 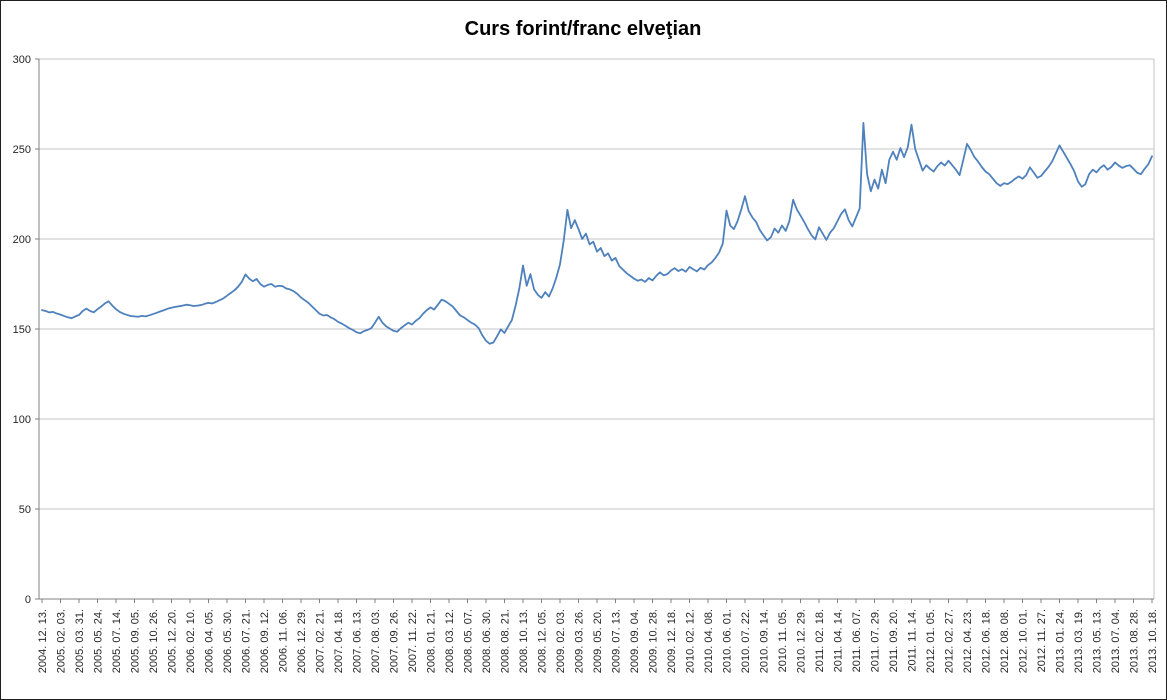 I want to click on x-axis-label: 2005. 09. 05., so click(x=136, y=641).